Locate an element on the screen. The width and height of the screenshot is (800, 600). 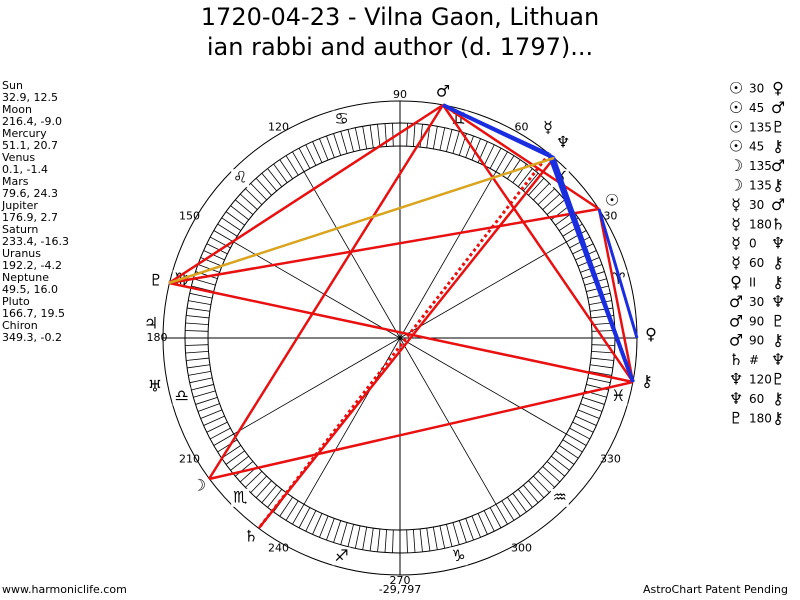
aspect-angle: 60 is located at coordinates (756, 399).